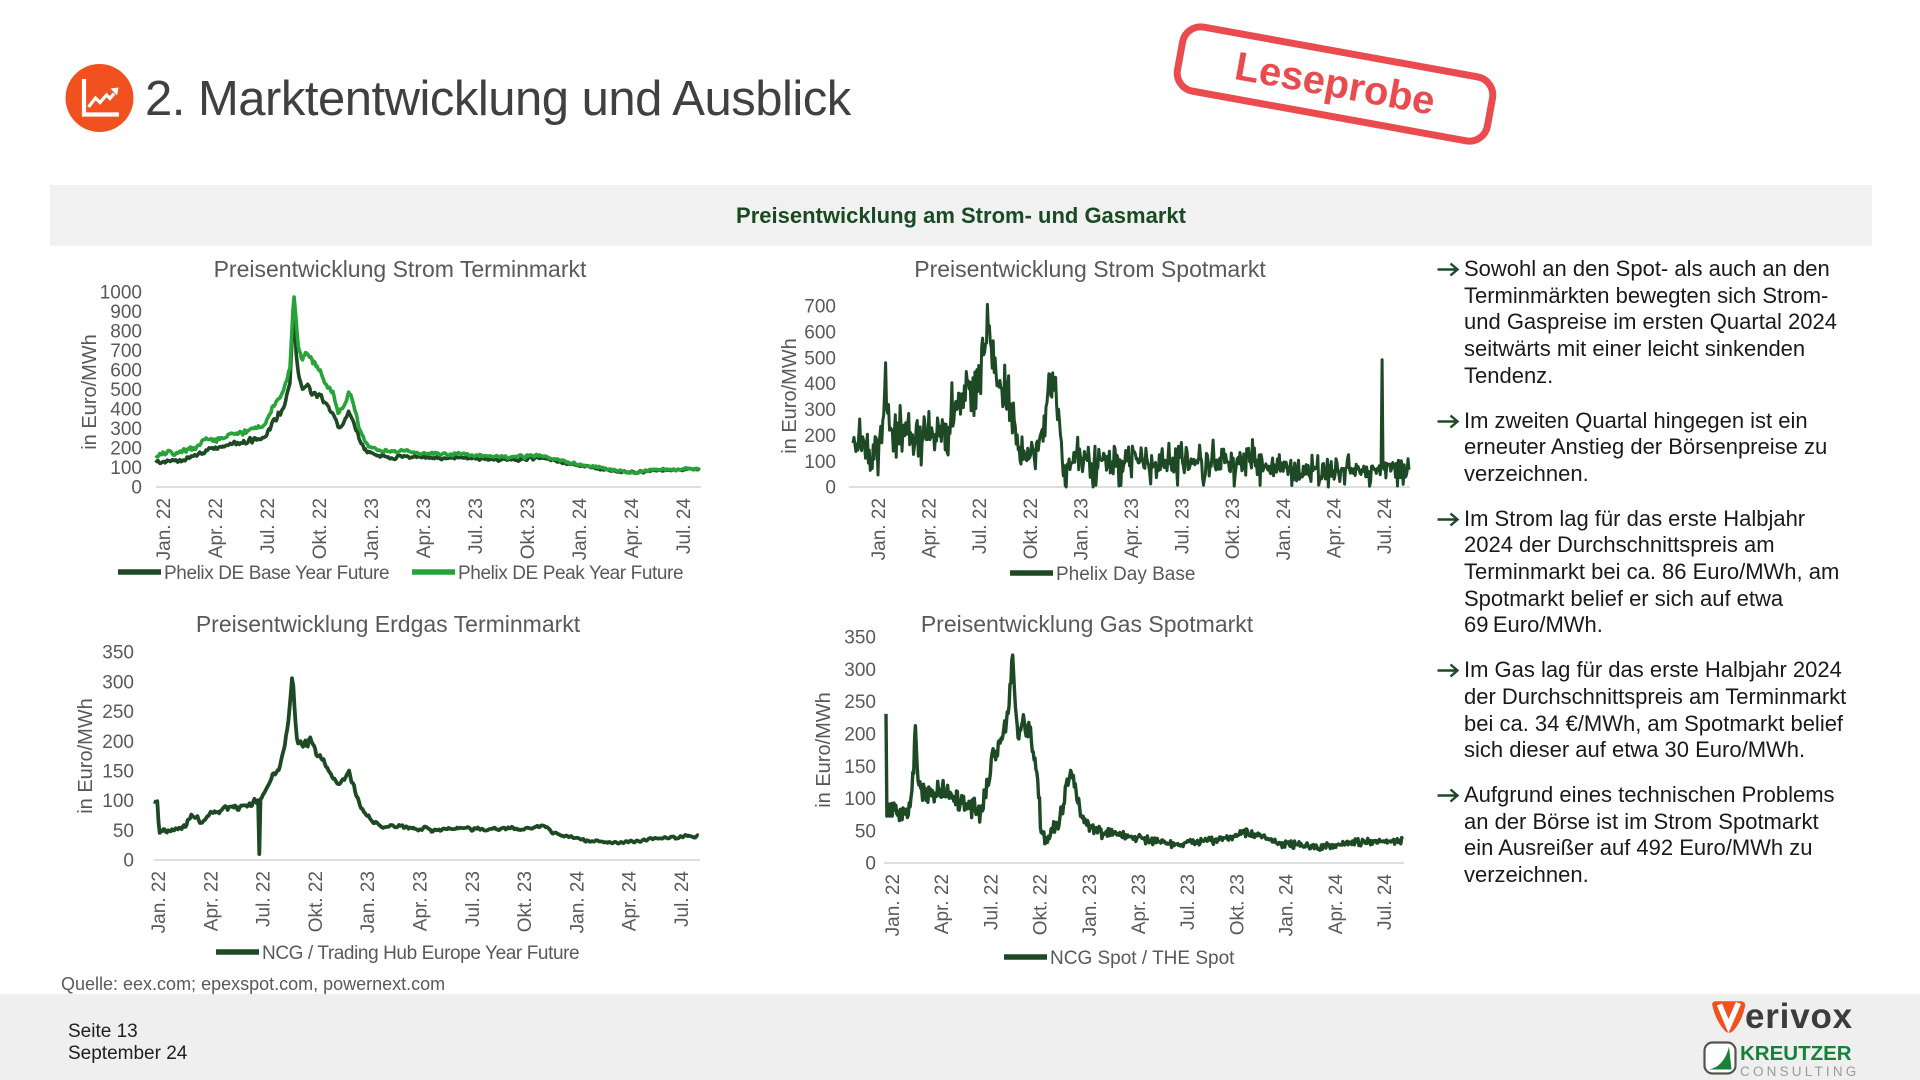  What do you see at coordinates (1087, 624) in the screenshot?
I see `svg-text: Preisentwicklung Gas Spotmarkt` at bounding box center [1087, 624].